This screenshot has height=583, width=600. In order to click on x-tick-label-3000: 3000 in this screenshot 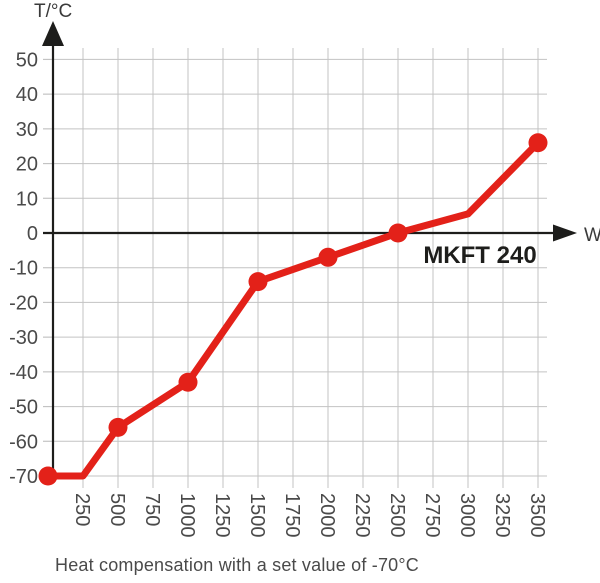, I will do `click(467, 515)`.